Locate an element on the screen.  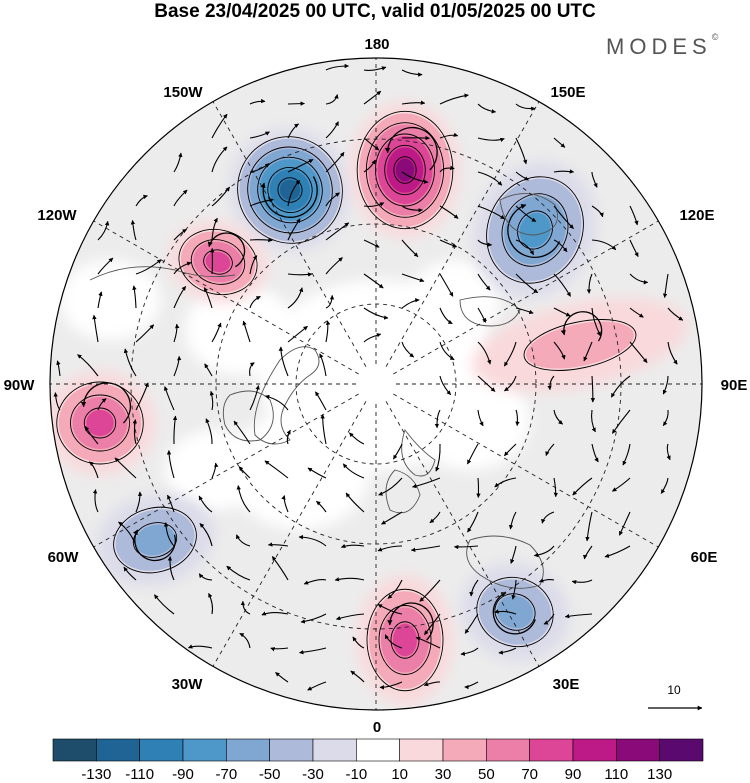
lon-label-30e: 30E is located at coordinates (566, 684).